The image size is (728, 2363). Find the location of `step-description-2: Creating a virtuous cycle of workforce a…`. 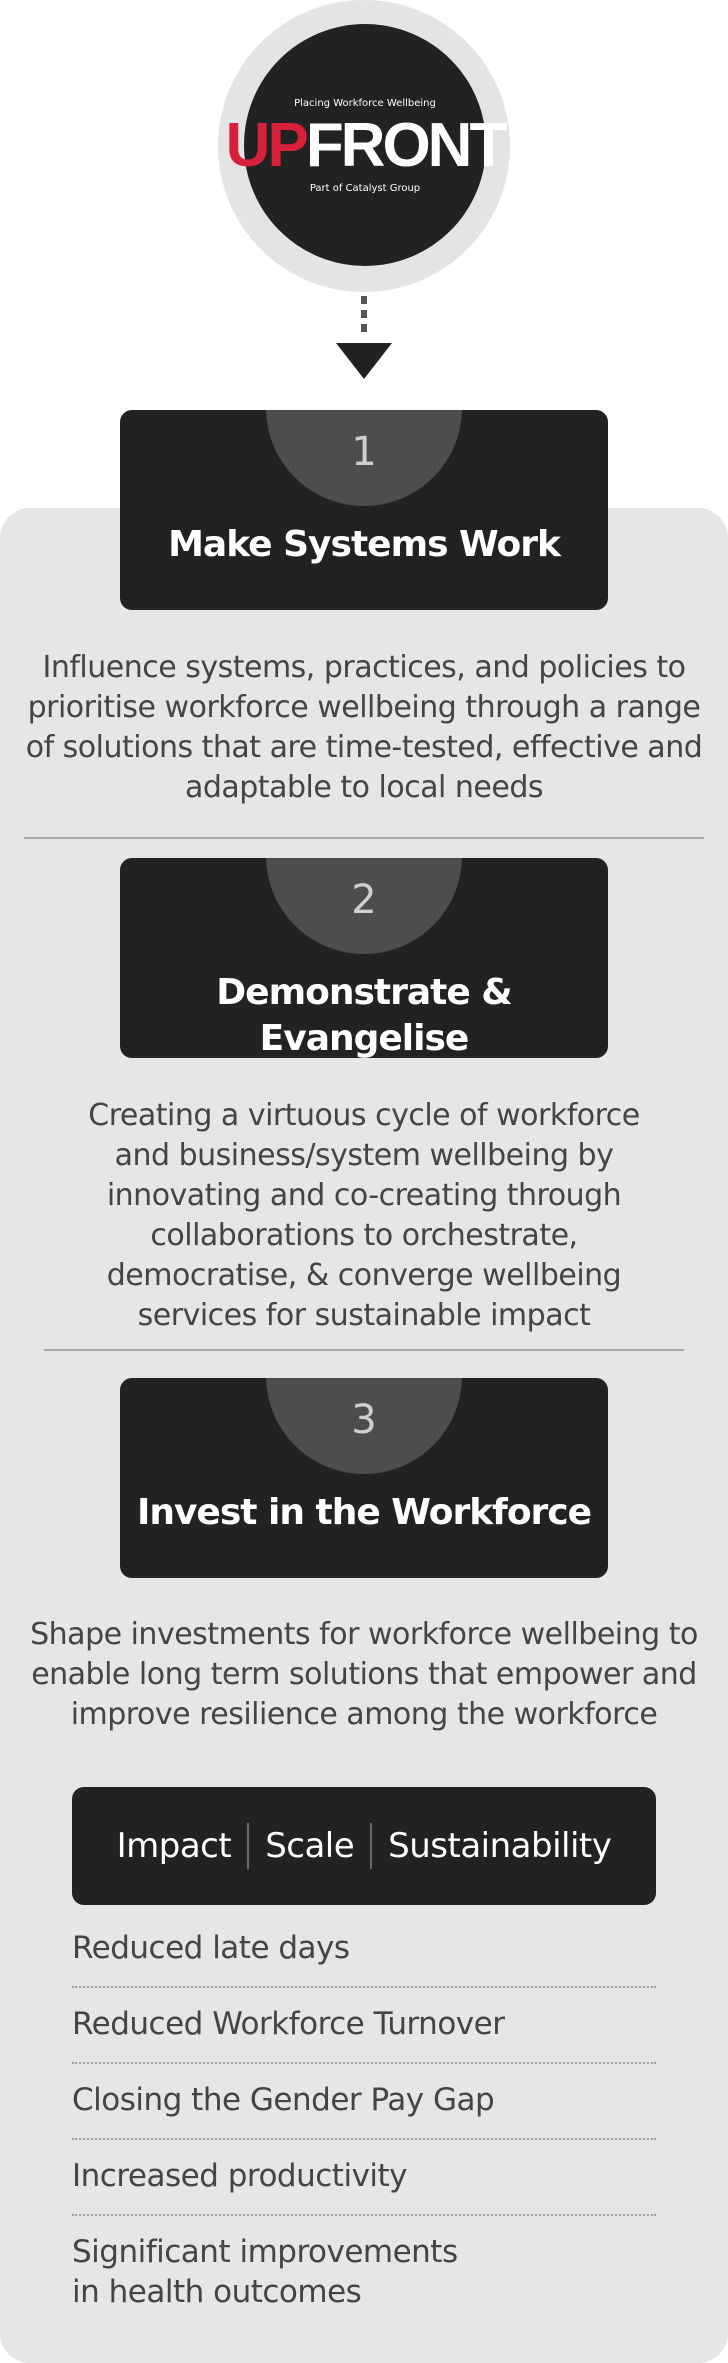

step-description-2: Creating a virtuous cycle of workforce a… is located at coordinates (364, 1215).